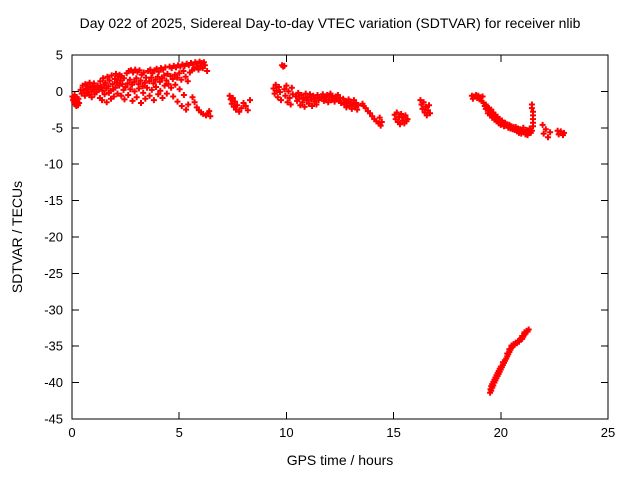 The height and width of the screenshot is (480, 640). What do you see at coordinates (608, 432) in the screenshot?
I see `x-tick-label: 25` at bounding box center [608, 432].